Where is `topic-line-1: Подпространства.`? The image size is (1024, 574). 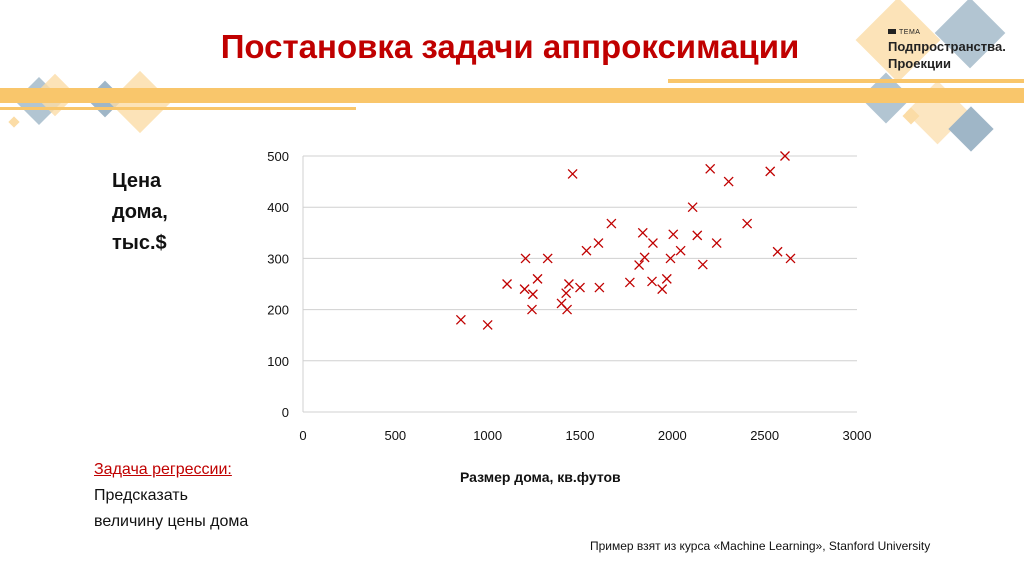 topic-line-1: Подпространства. is located at coordinates (947, 46).